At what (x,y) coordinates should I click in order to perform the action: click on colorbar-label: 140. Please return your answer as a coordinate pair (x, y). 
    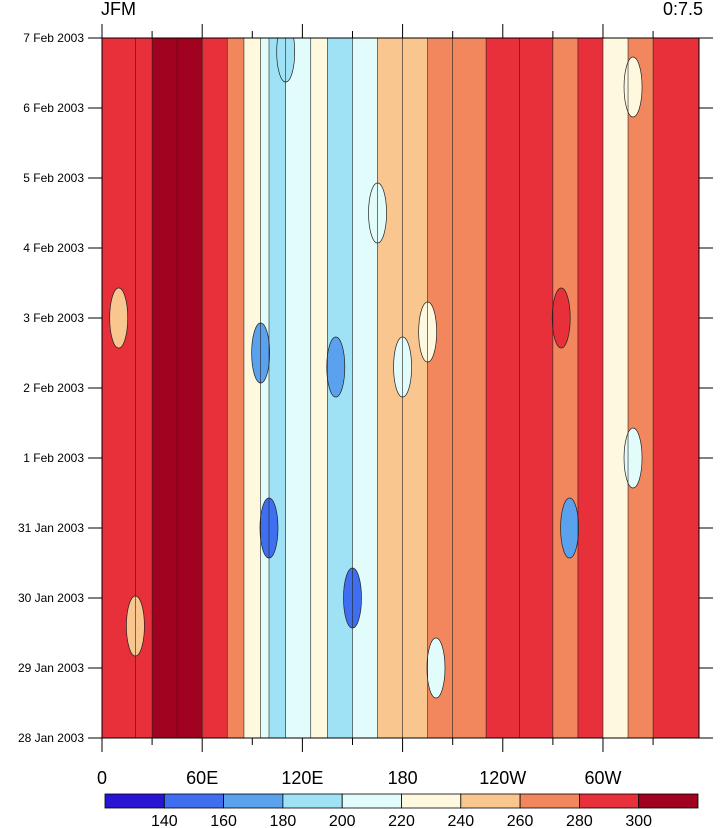
    Looking at the image, I should click on (164, 820).